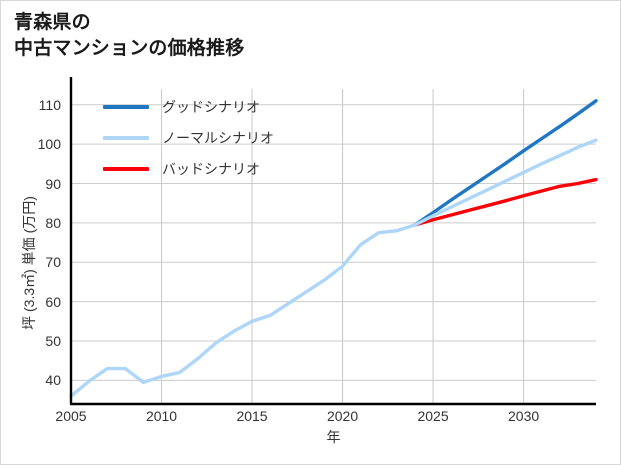  What do you see at coordinates (53, 341) in the screenshot?
I see `y-tick-label: 50` at bounding box center [53, 341].